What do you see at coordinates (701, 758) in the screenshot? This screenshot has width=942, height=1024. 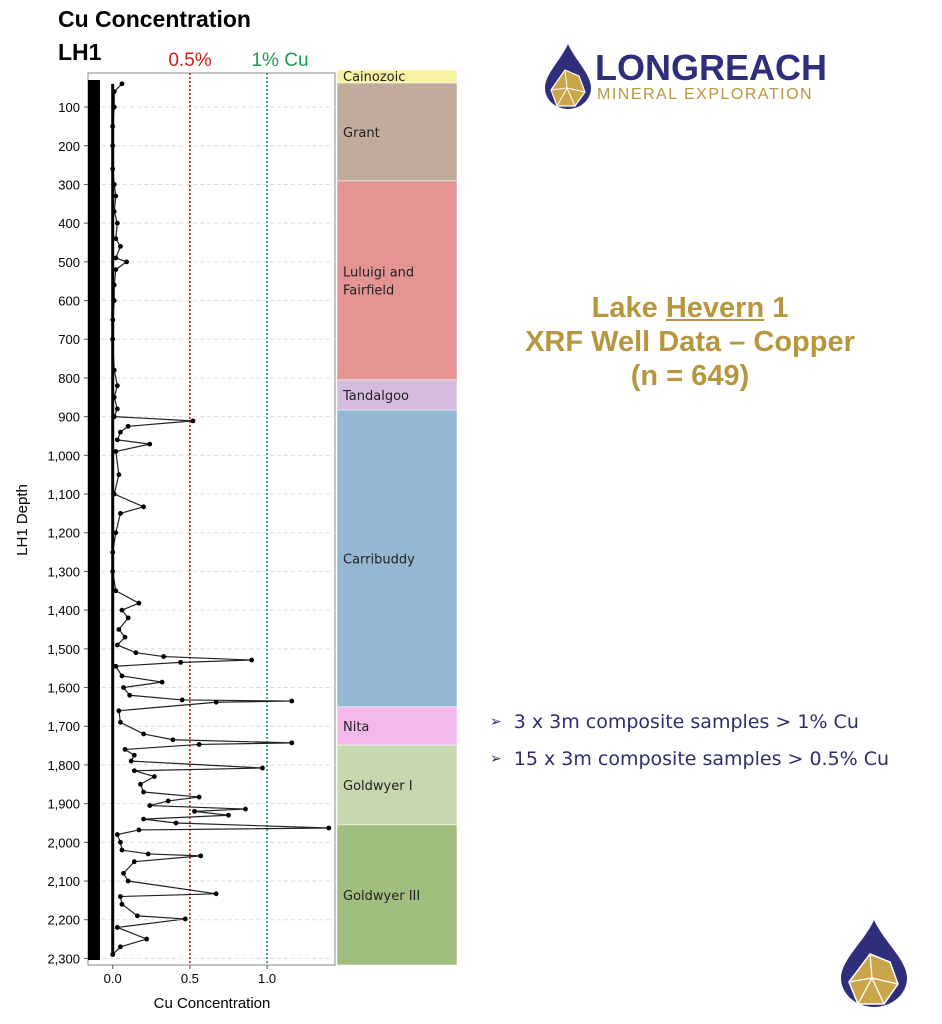 I see `bullet-text: 15 x 3m composite samples > 0.5% Cu` at bounding box center [701, 758].